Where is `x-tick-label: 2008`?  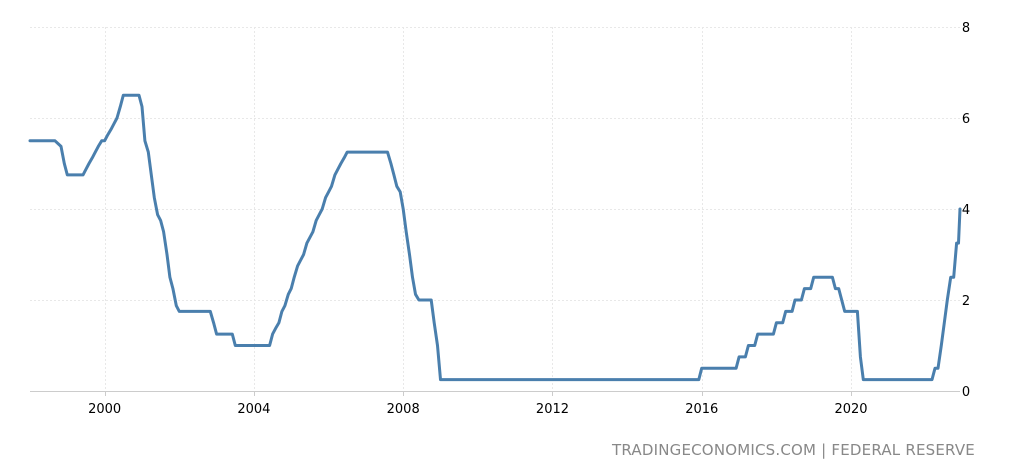
x-tick-label: 2008 is located at coordinates (403, 409).